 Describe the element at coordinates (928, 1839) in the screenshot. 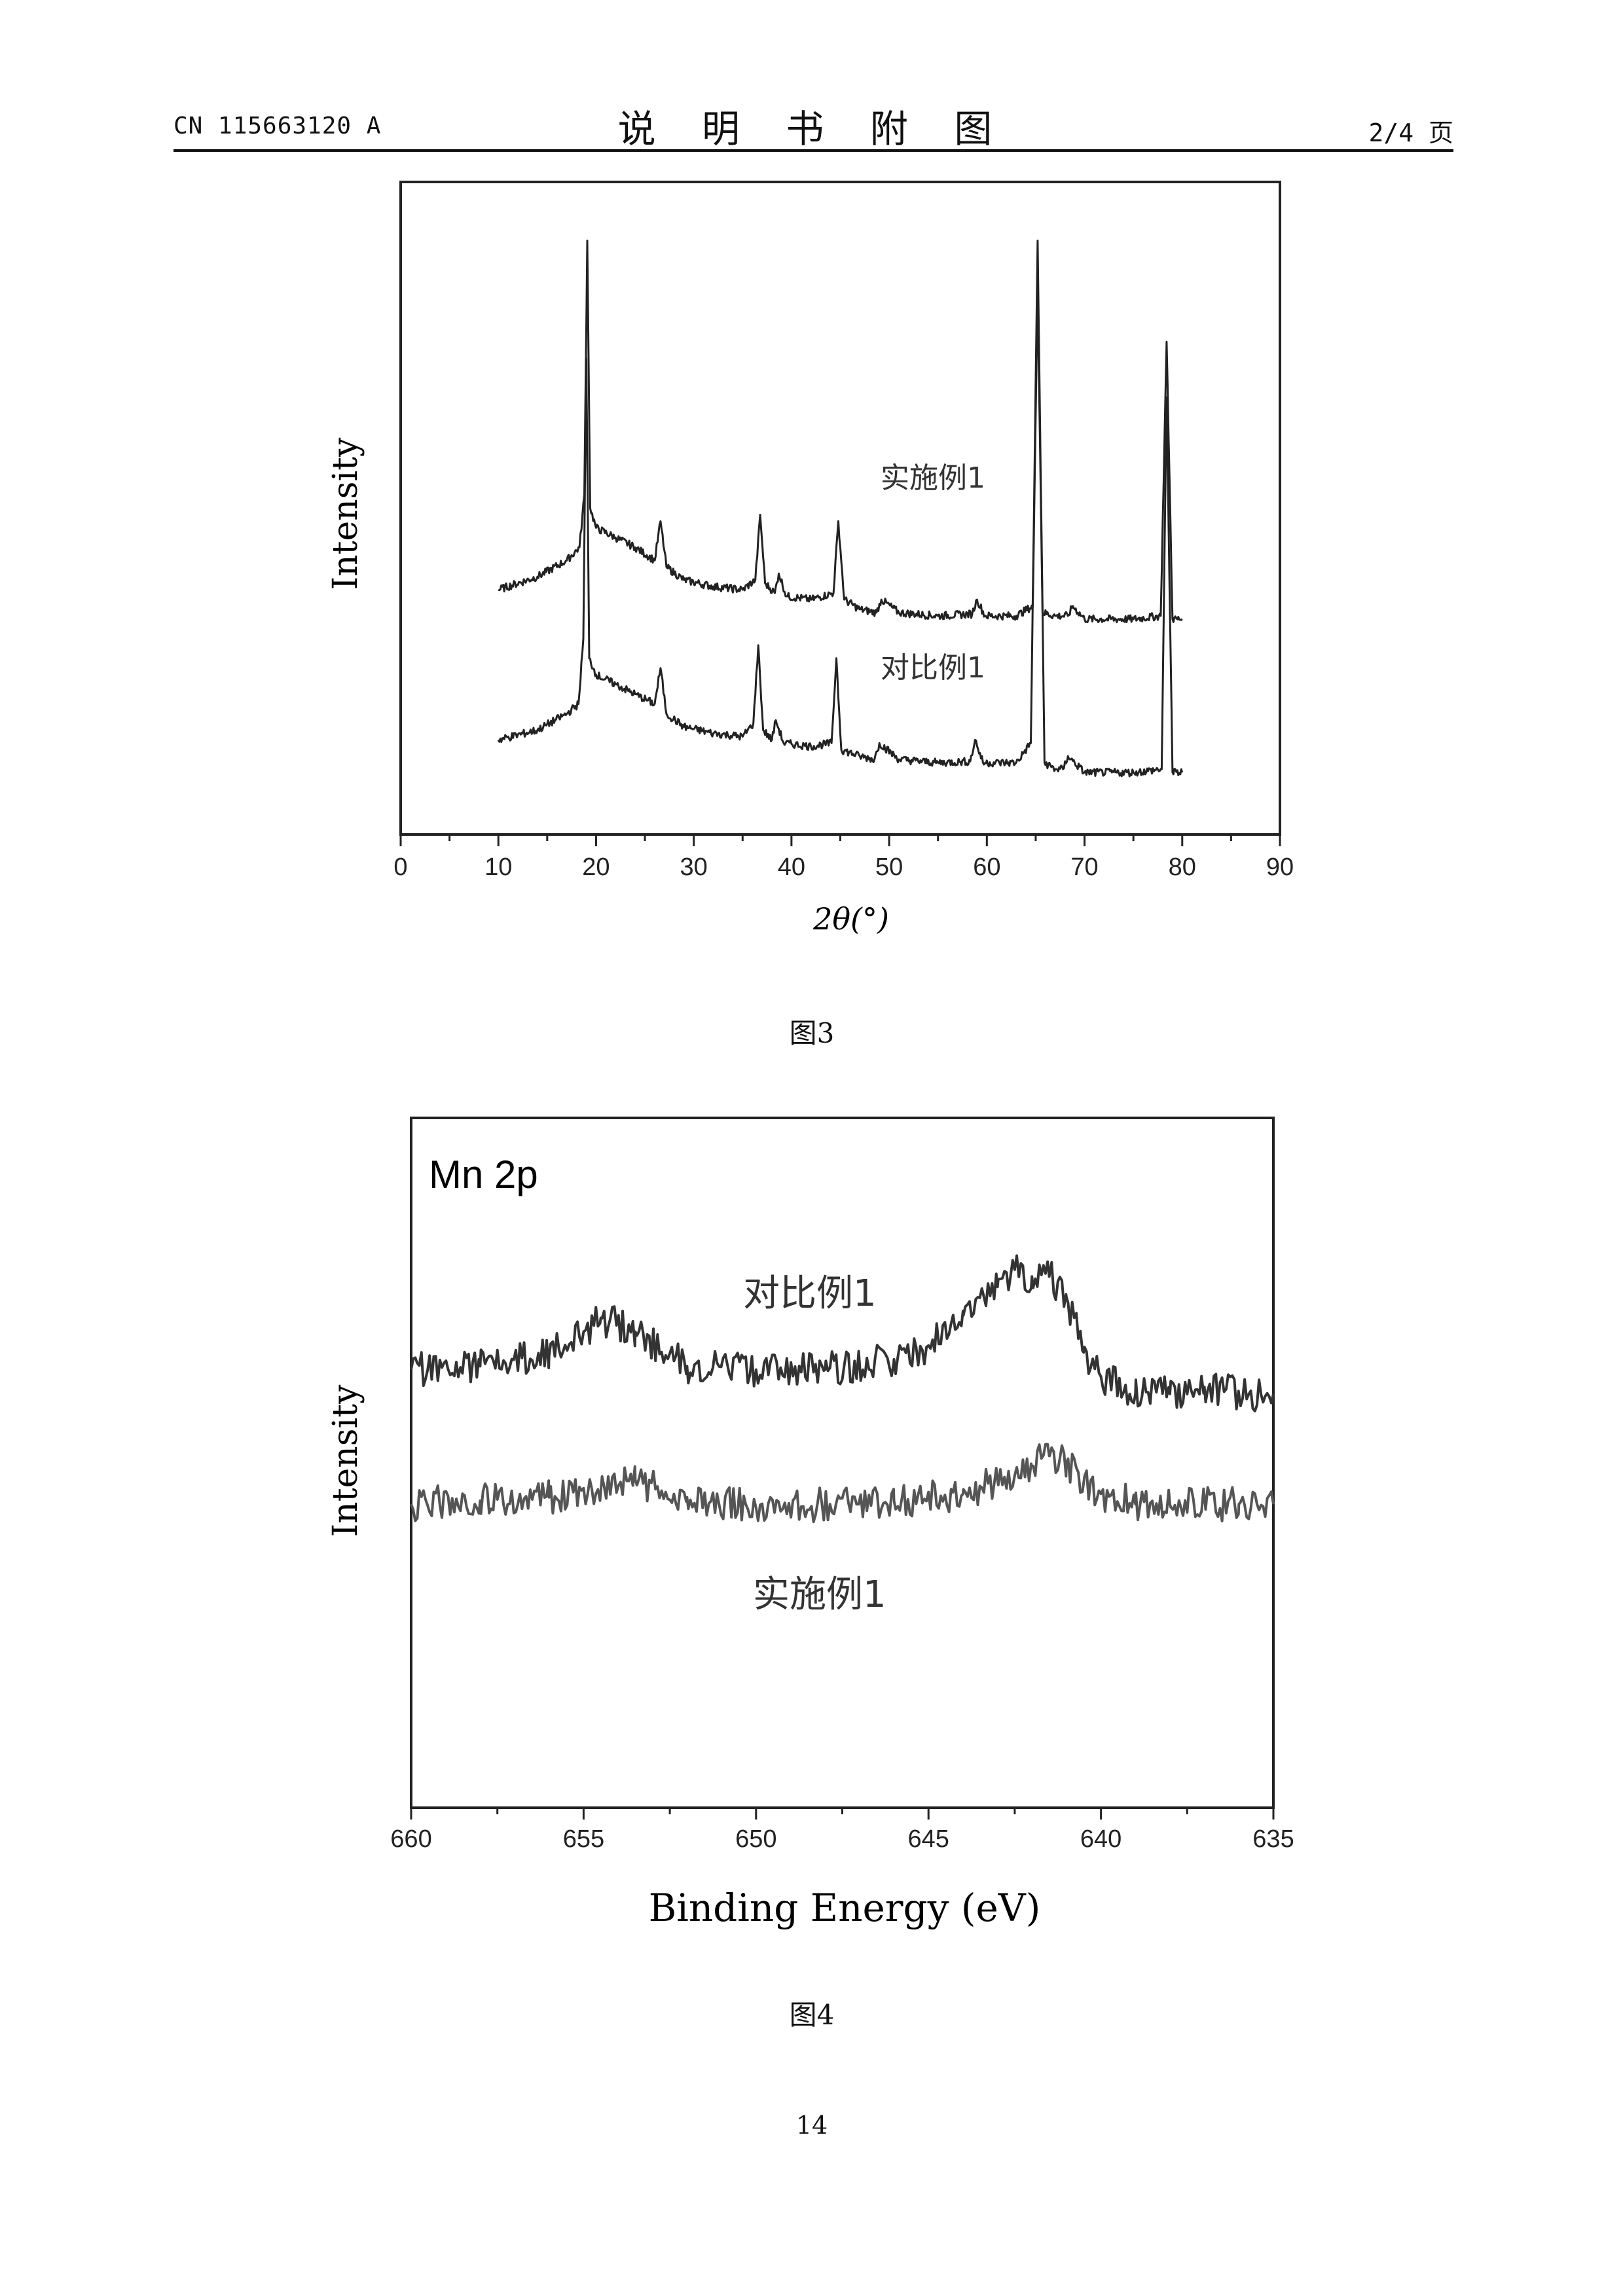

I see `x-tick-label: 645` at that location.